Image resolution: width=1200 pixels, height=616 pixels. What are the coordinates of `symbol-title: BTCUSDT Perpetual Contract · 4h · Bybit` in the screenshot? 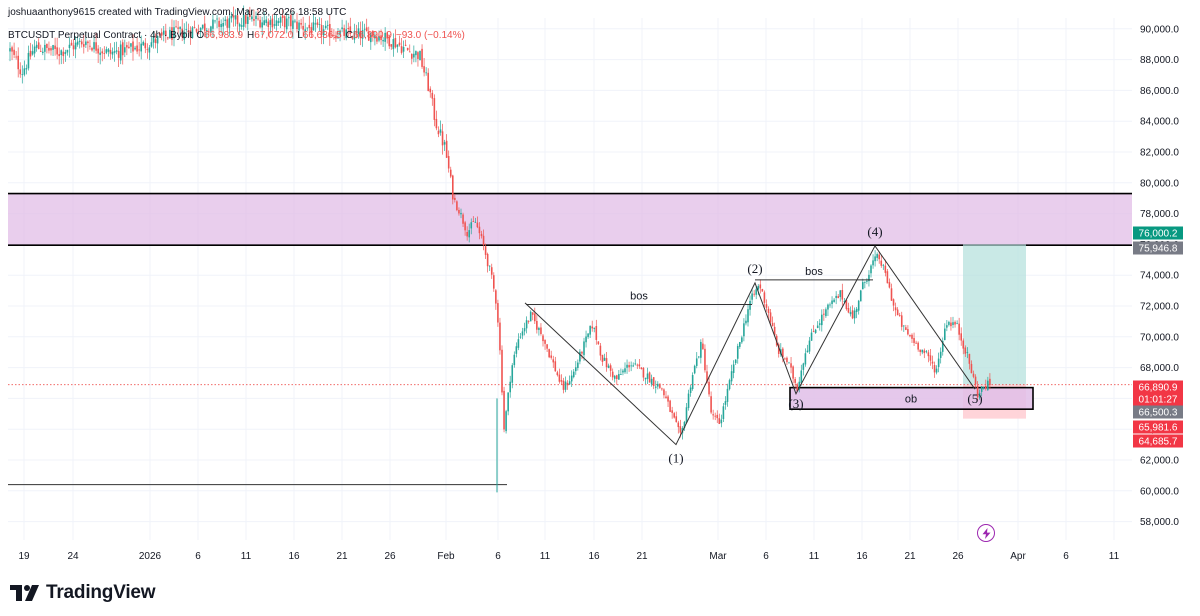 It's located at (100, 35).